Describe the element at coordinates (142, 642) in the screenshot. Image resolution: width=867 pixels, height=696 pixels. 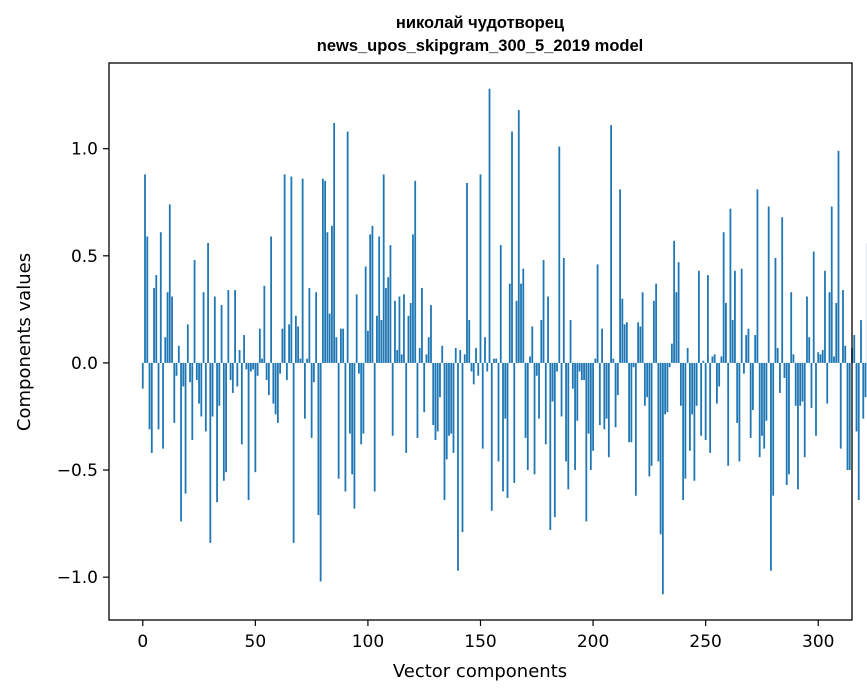
I see `x-tick-label: 0` at that location.